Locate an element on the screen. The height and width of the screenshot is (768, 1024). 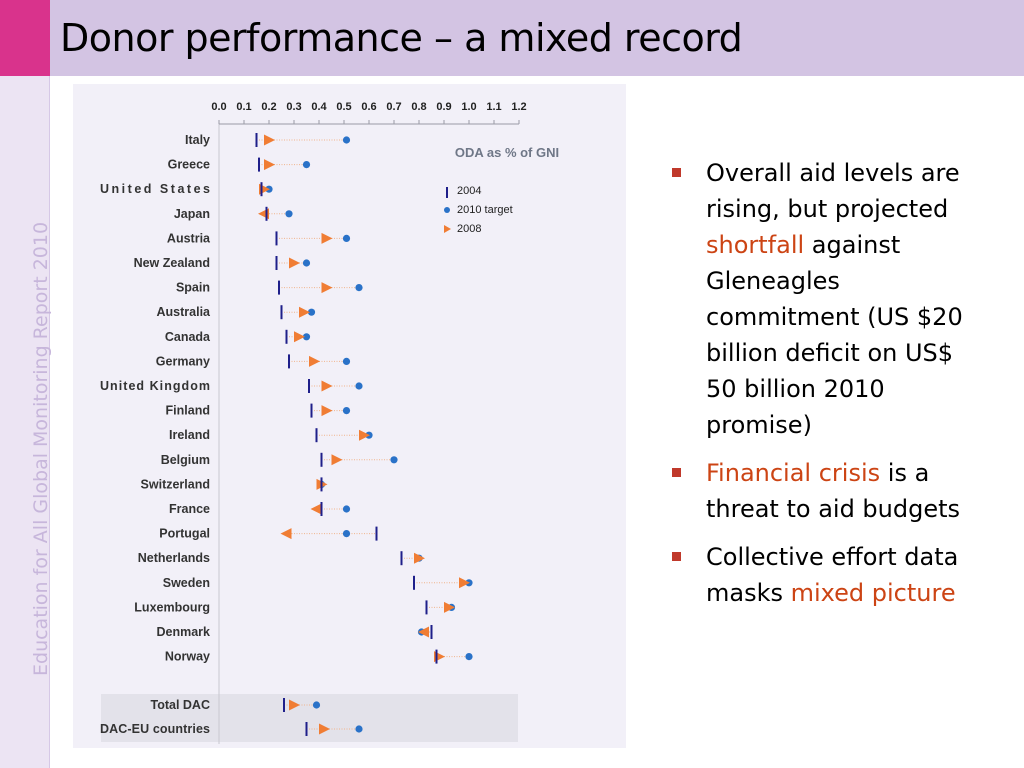
group-band is located at coordinates (309, 718).